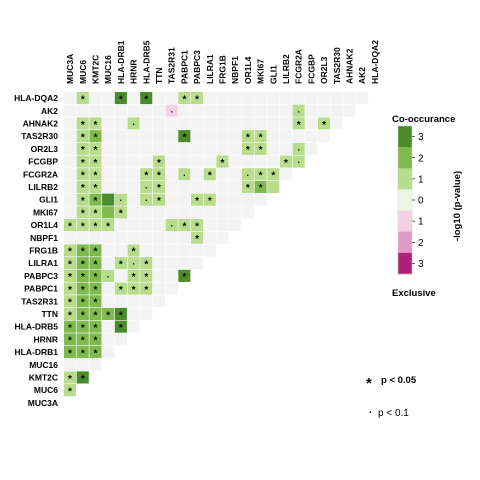  What do you see at coordinates (43, 403) in the screenshot?
I see `row-label: MUC3A` at bounding box center [43, 403].